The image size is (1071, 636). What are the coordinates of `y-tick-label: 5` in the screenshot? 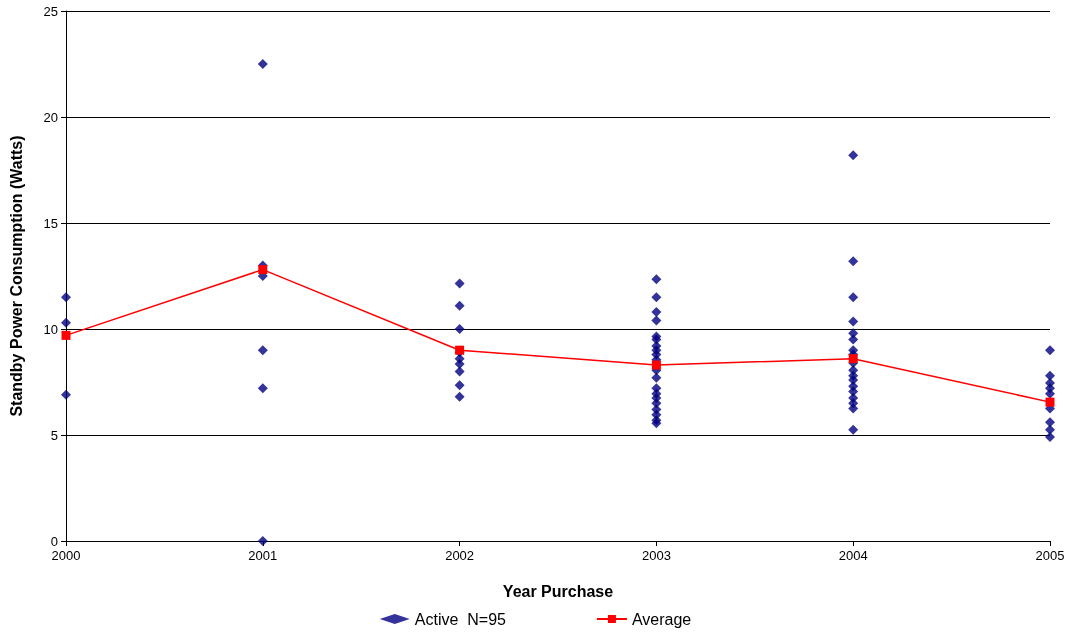 It's located at (54, 435).